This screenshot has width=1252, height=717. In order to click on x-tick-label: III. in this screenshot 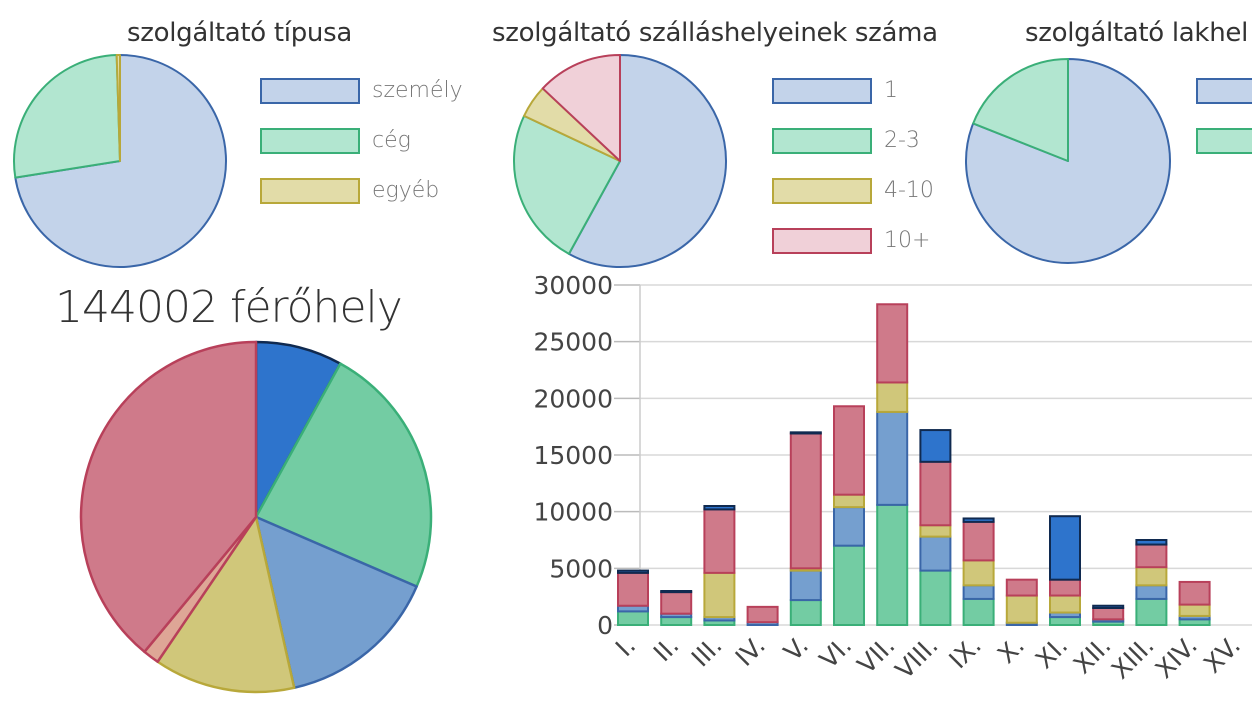, I will do `click(707, 652)`.